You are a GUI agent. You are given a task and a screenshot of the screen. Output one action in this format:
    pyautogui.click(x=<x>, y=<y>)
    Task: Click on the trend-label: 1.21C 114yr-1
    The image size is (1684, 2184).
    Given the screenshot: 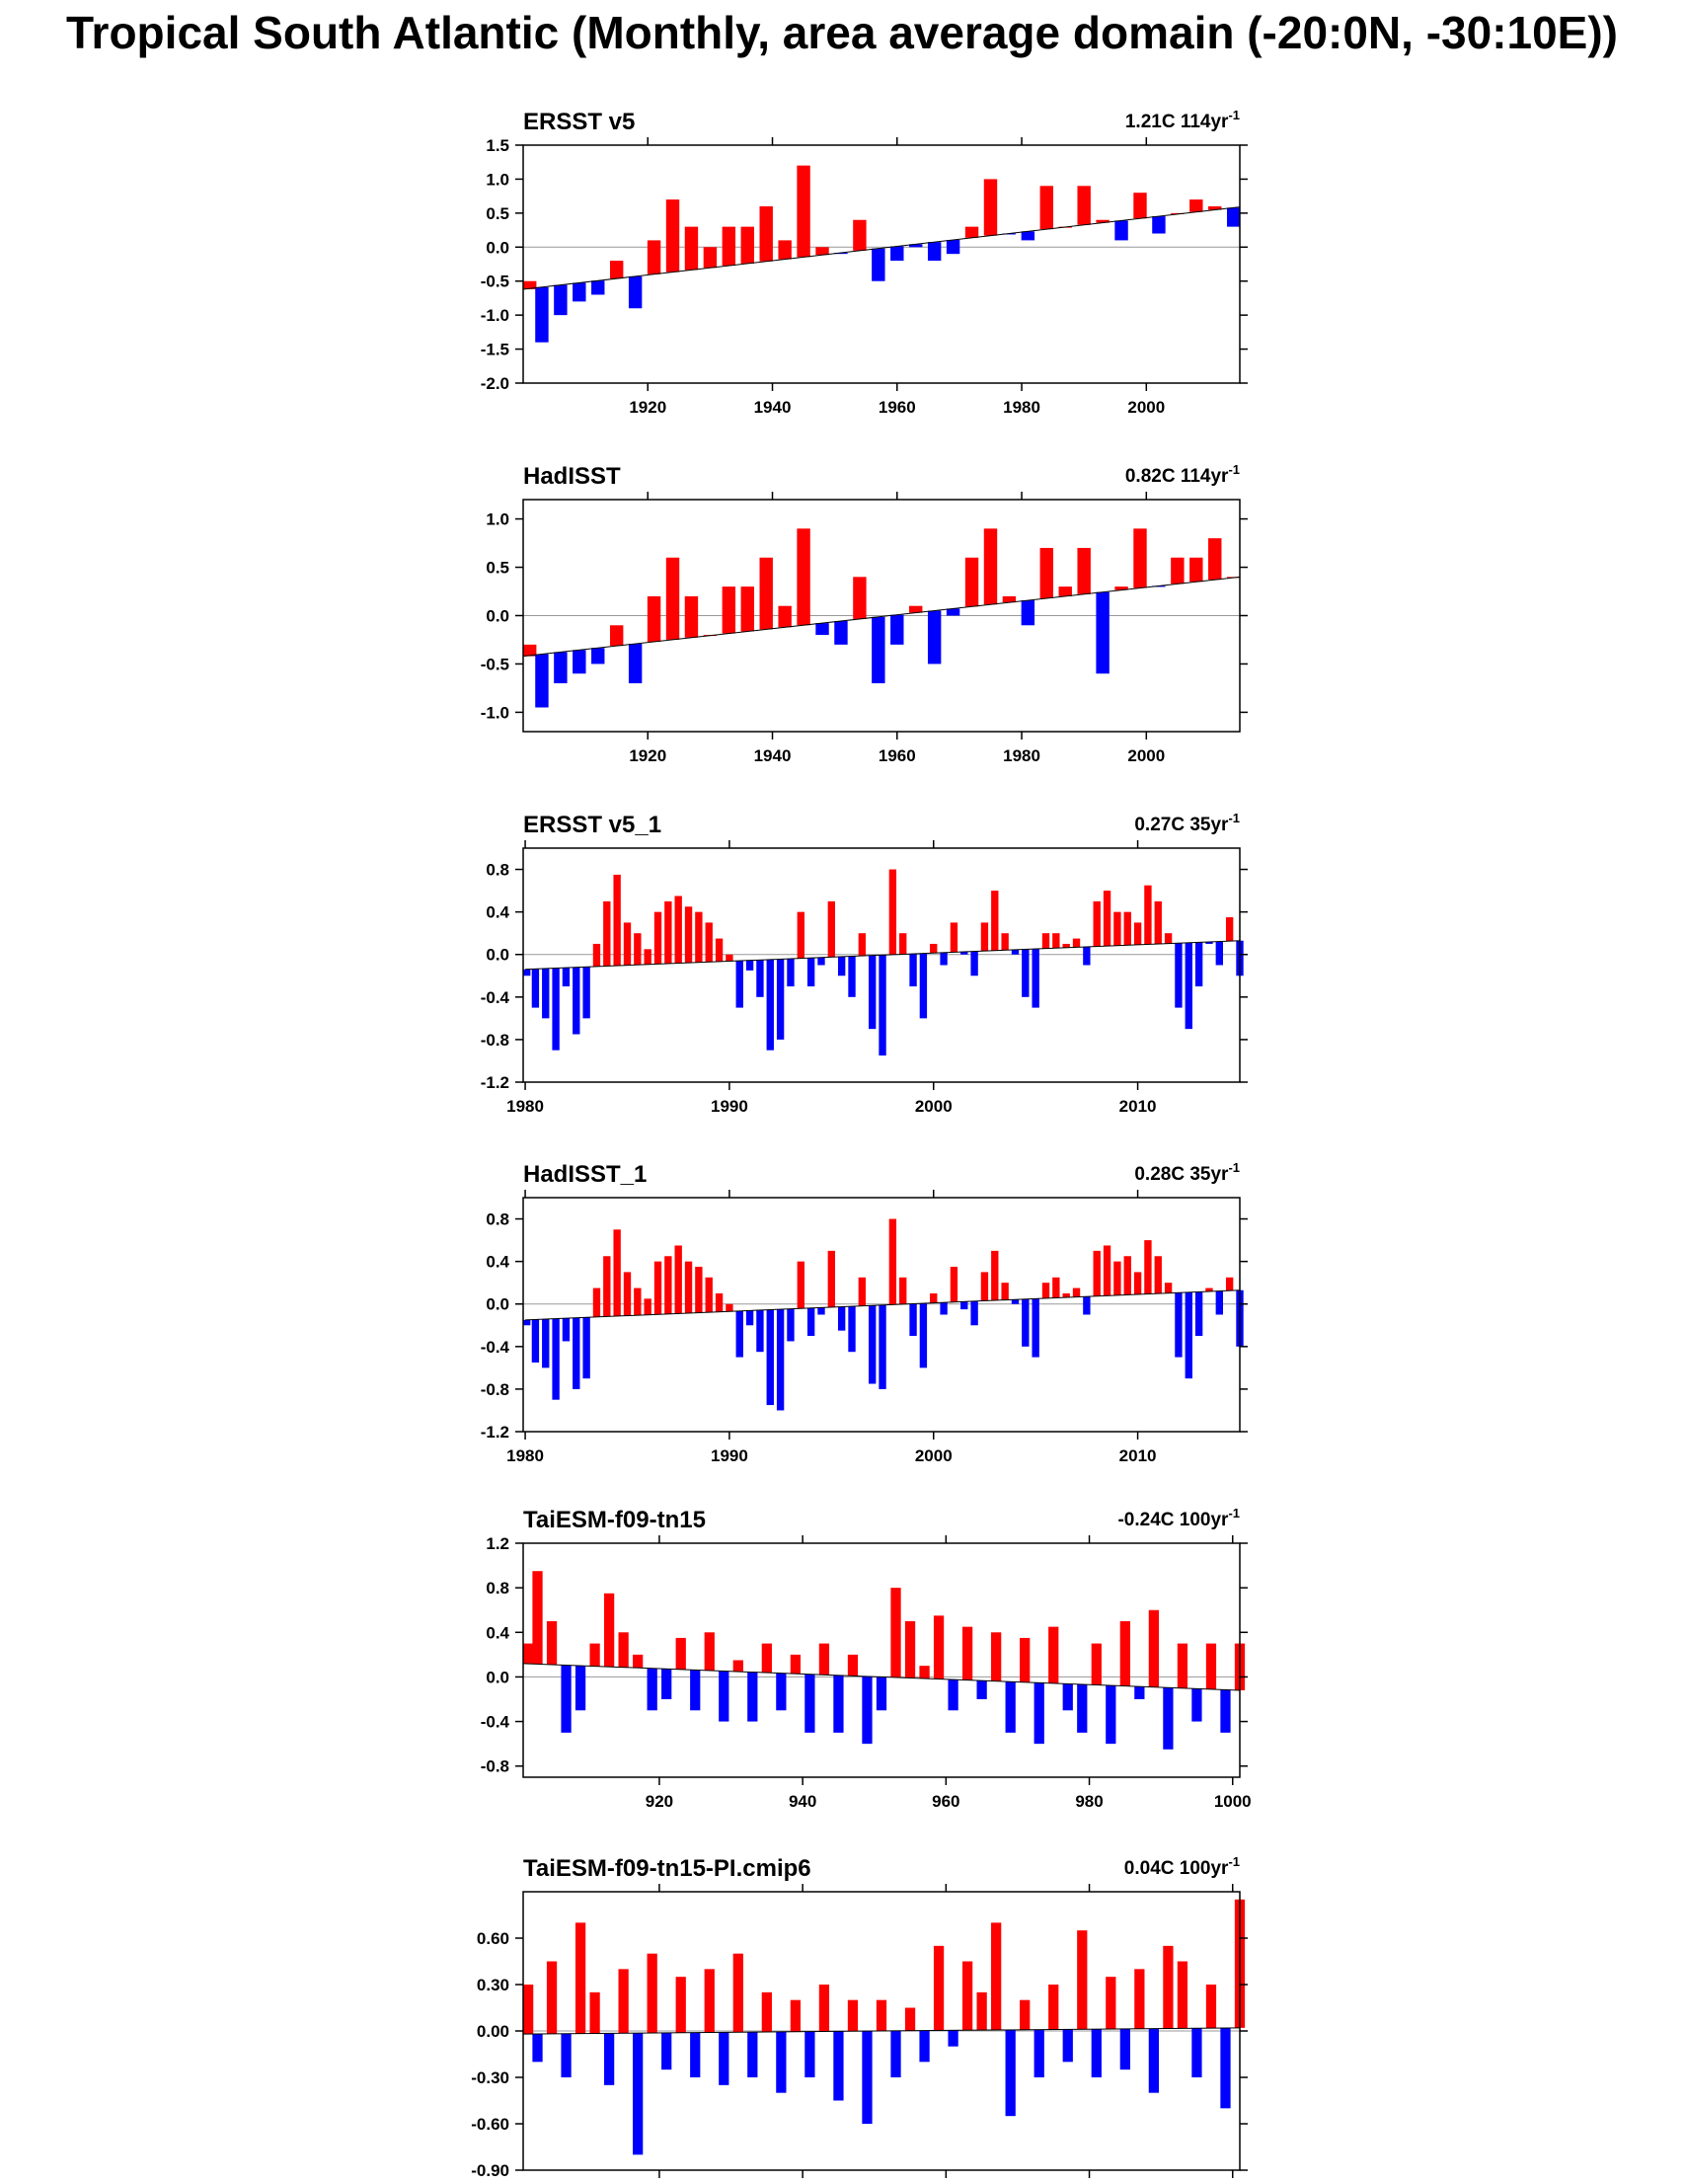 What is the action you would take?
    pyautogui.click(x=1182, y=120)
    